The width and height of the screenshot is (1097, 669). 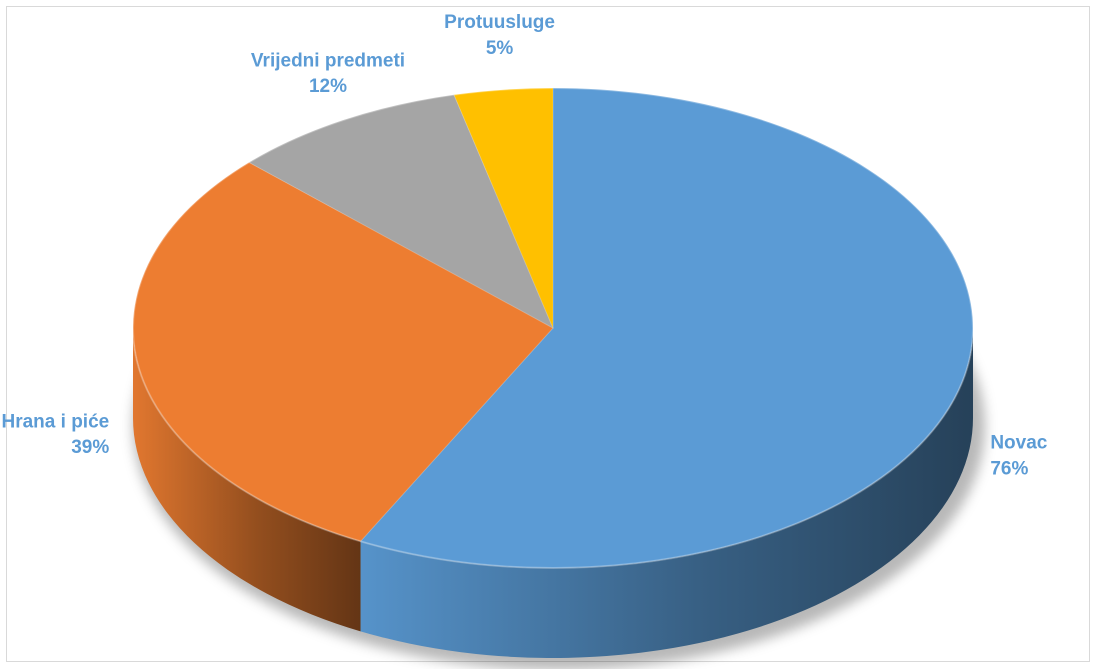 I want to click on pie-side-hrana-i-pice, so click(x=247, y=480).